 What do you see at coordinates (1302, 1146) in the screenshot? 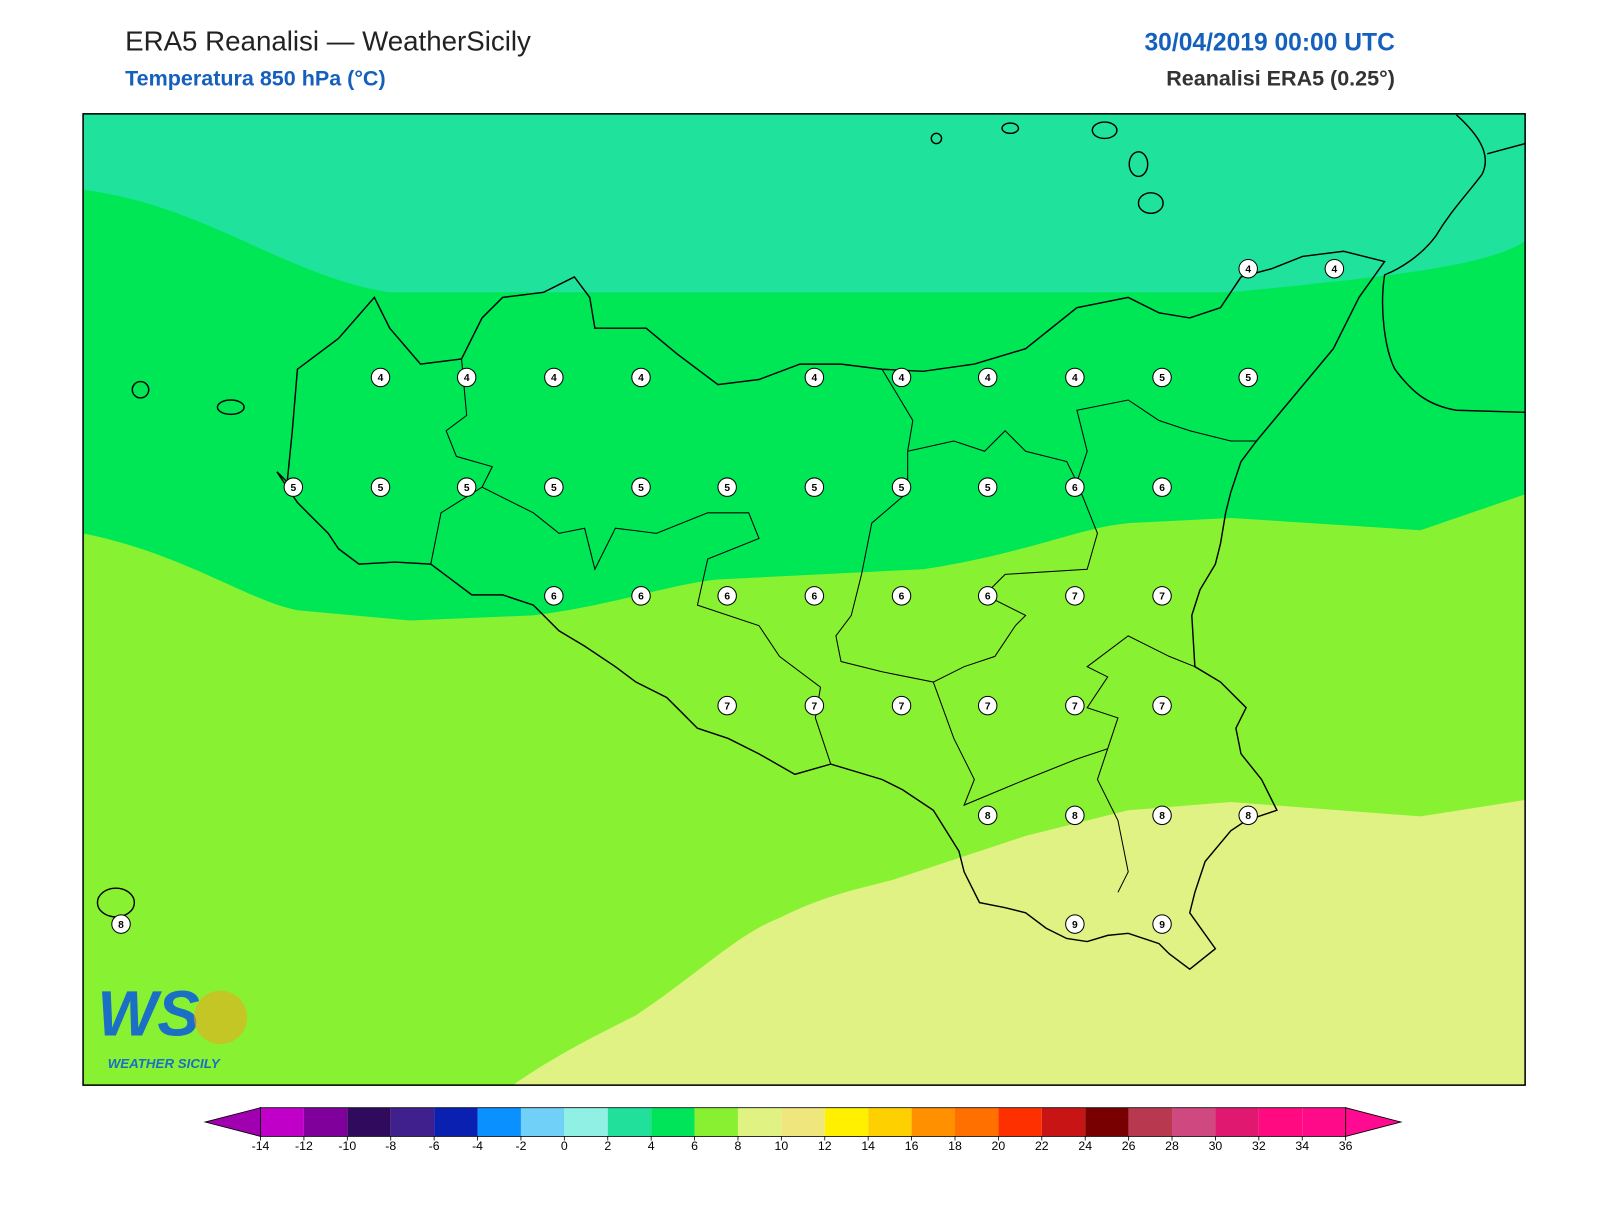
I see `colorbar-tick-label: 34` at bounding box center [1302, 1146].